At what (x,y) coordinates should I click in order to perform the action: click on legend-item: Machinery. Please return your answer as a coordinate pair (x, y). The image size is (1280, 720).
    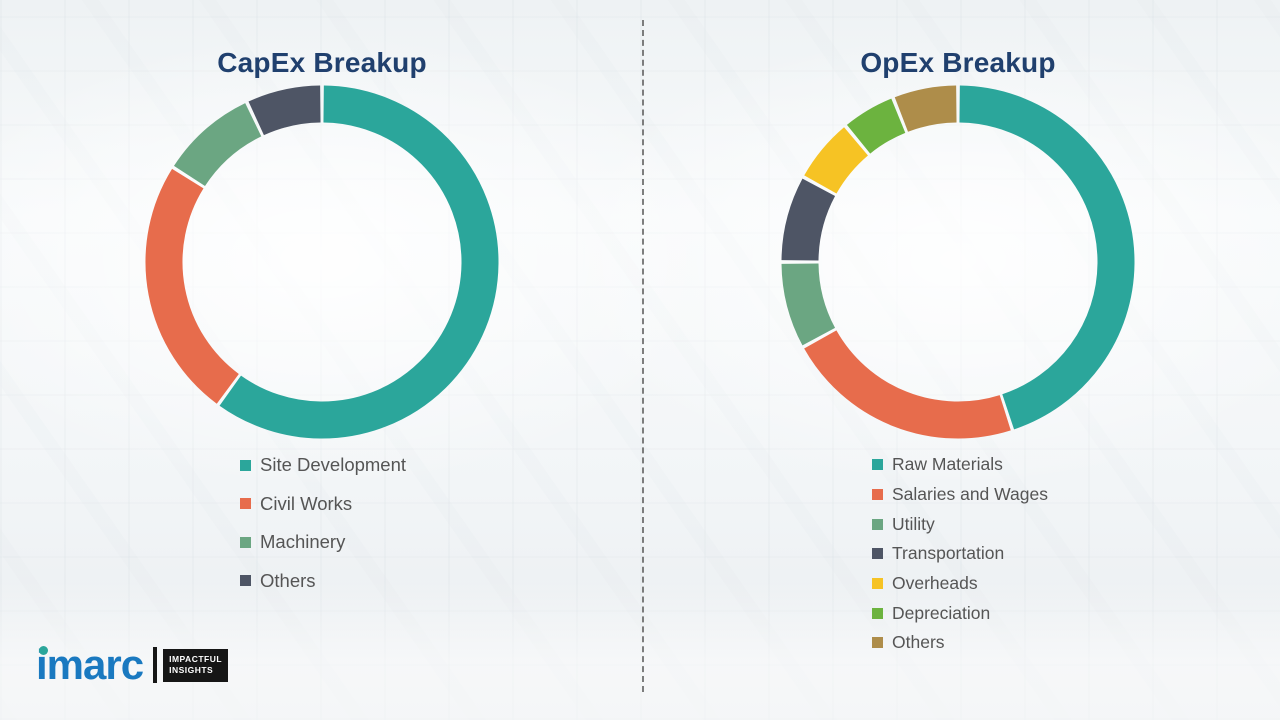
    Looking at the image, I should click on (323, 542).